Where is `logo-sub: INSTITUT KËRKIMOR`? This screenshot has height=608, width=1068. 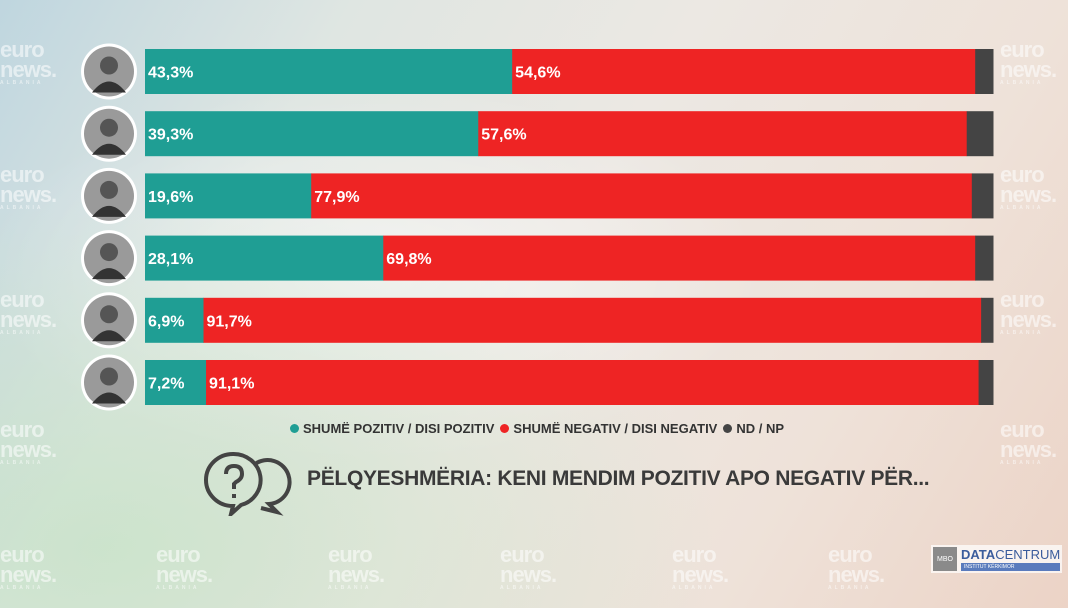 logo-sub: INSTITUT KËRKIMOR is located at coordinates (1011, 566).